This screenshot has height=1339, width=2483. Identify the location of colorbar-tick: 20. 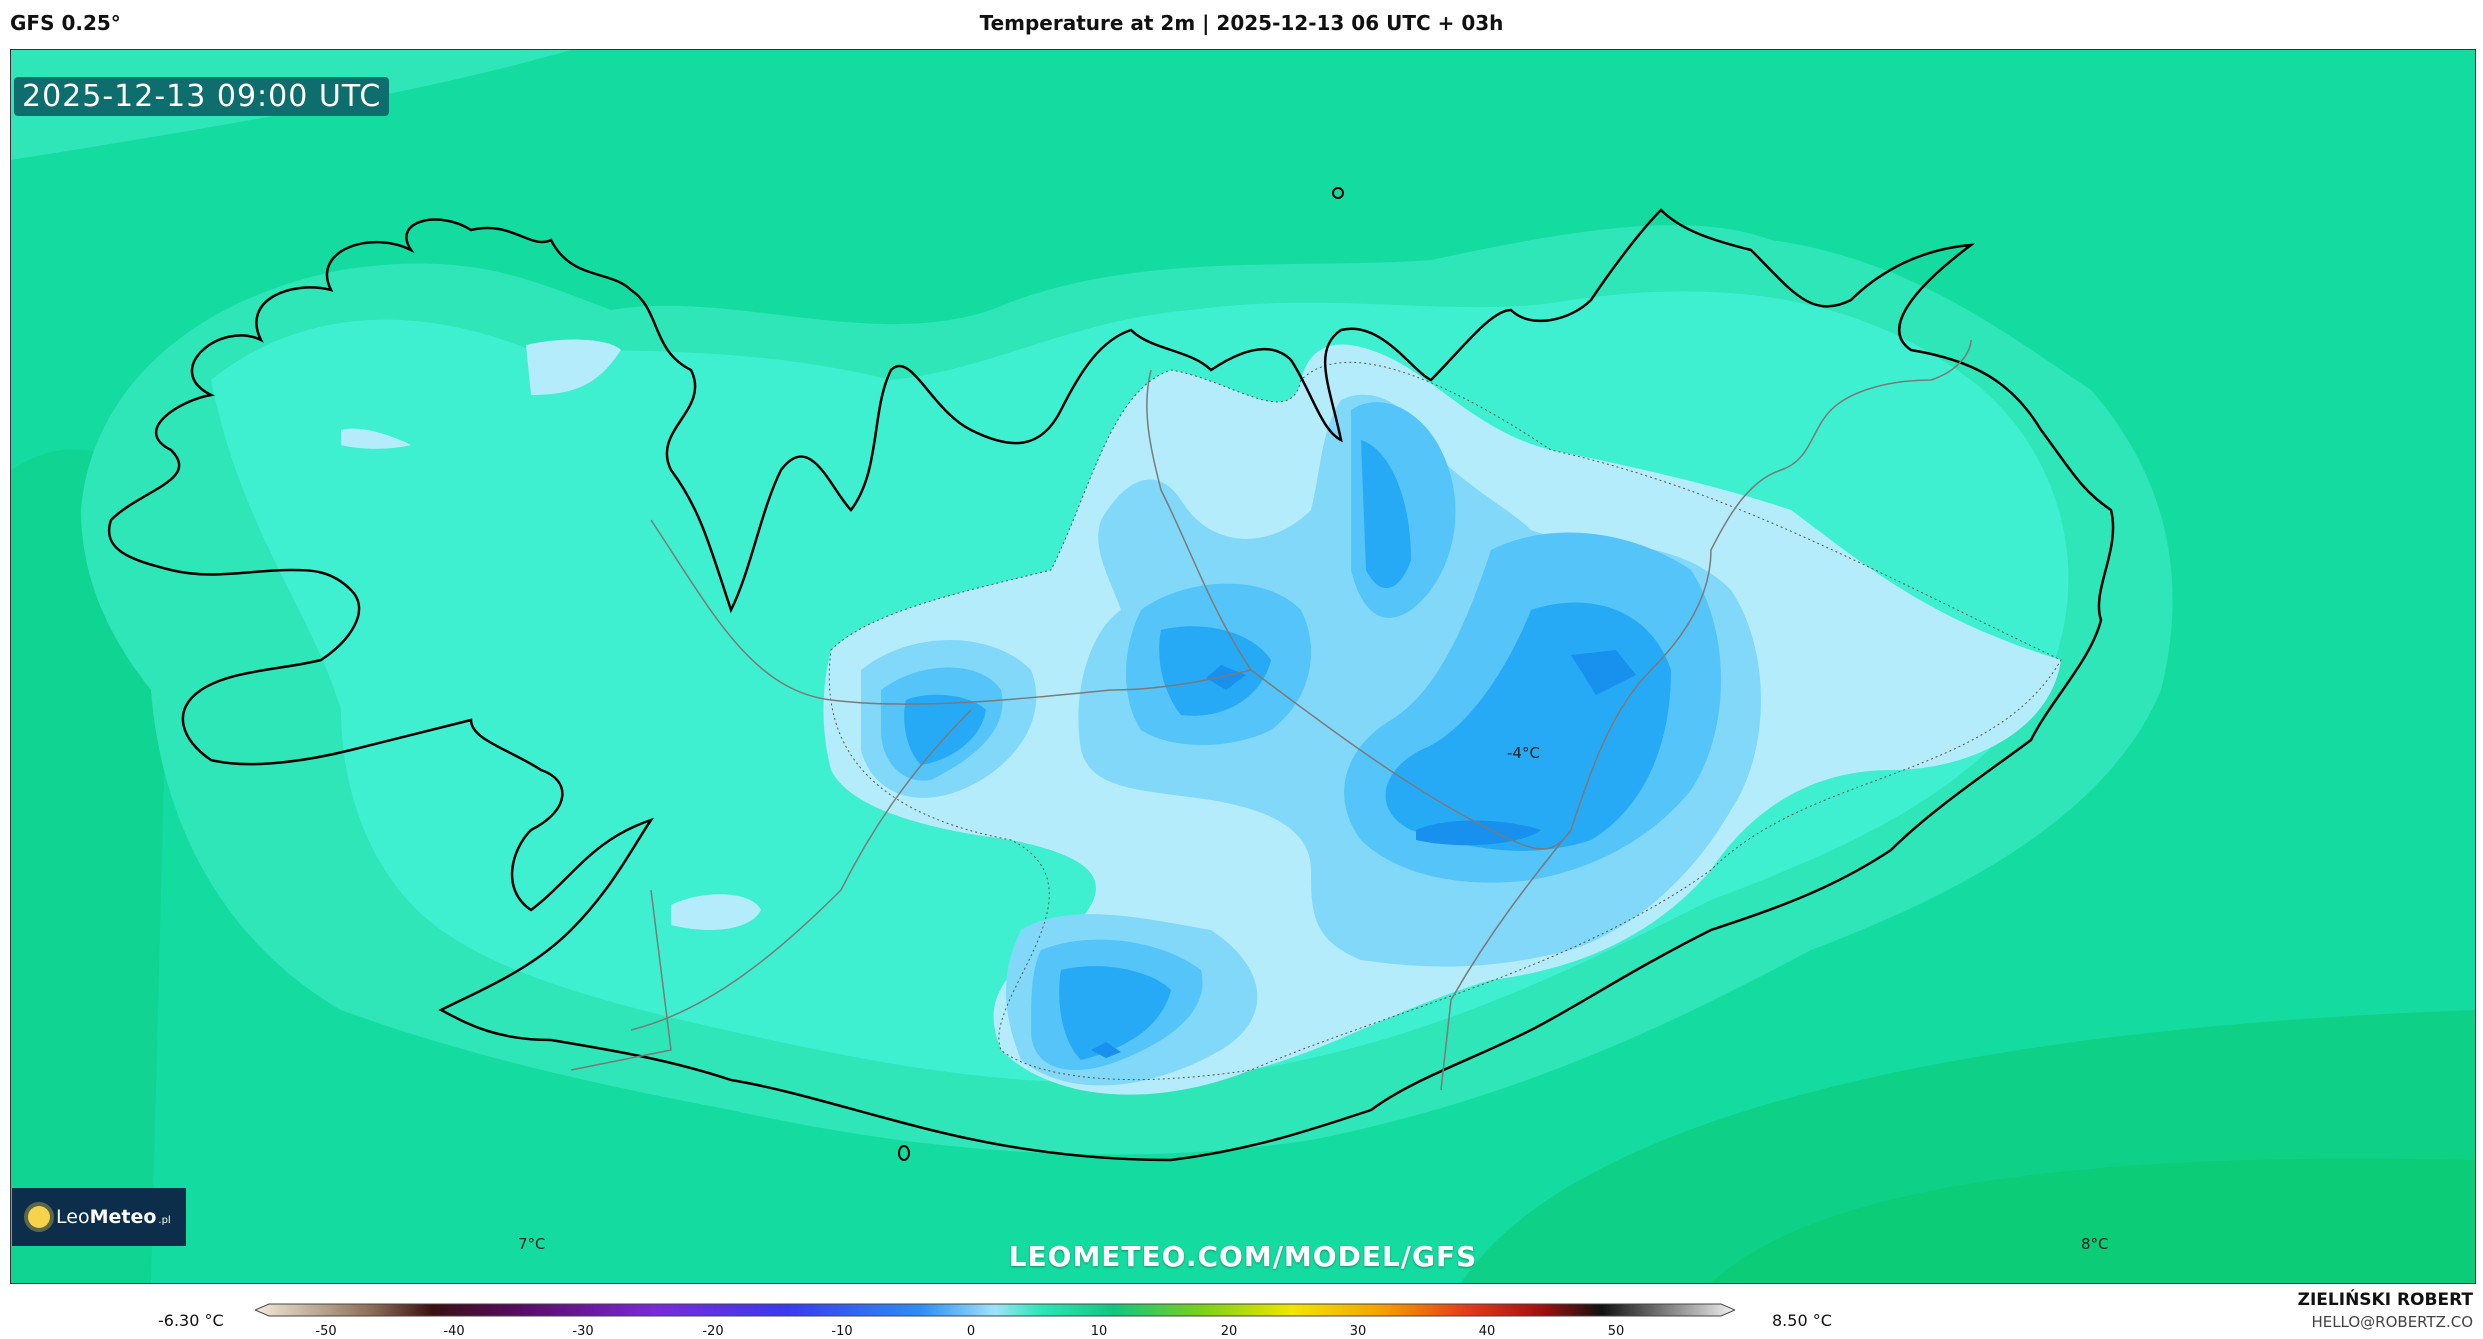
(1229, 1331).